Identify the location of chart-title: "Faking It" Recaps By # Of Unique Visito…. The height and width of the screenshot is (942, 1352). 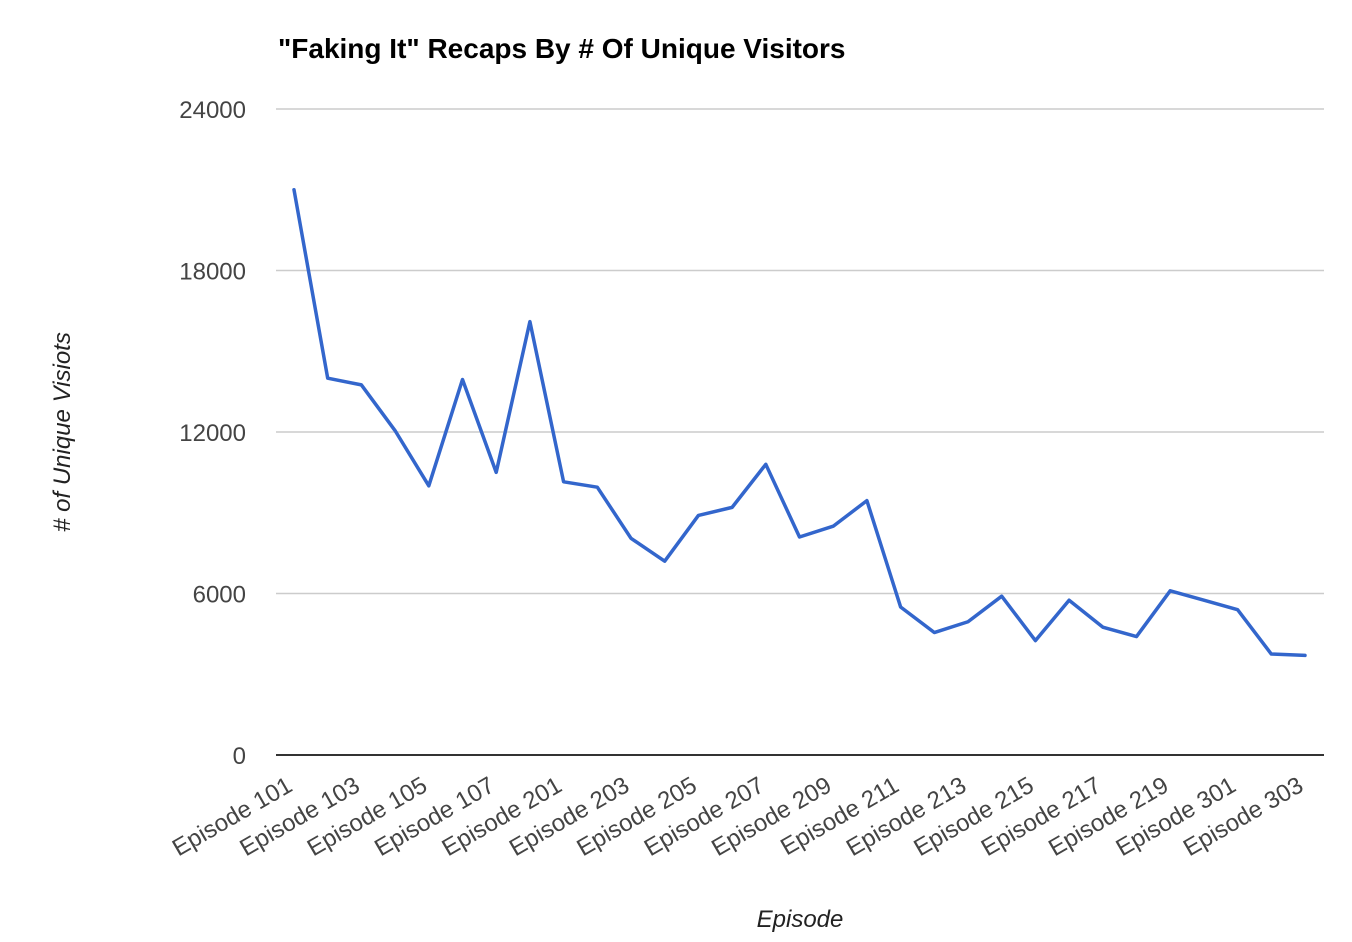
(562, 48).